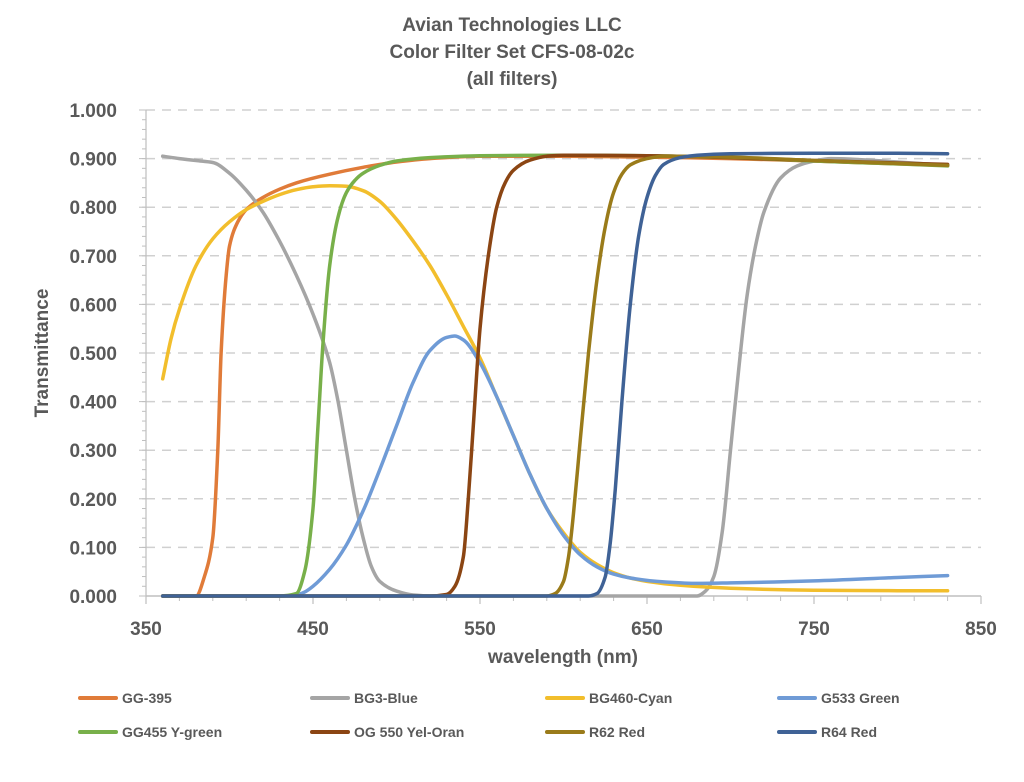 This screenshot has height=782, width=1024. I want to click on legend-item-og550-yel-oran: OG 550 Yel-Oran, so click(387, 732).